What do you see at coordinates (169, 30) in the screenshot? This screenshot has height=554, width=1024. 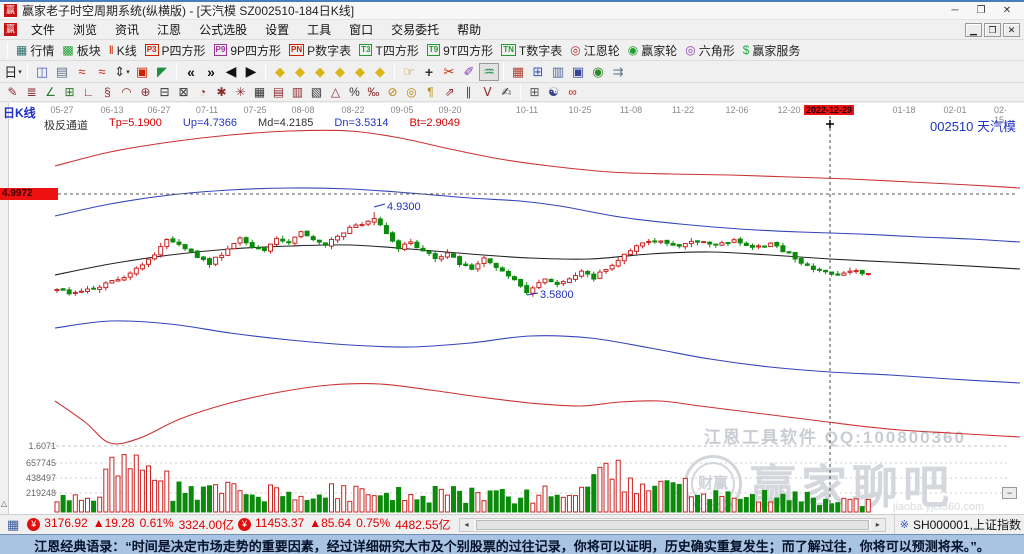 I see `menu-3: 江恩` at bounding box center [169, 30].